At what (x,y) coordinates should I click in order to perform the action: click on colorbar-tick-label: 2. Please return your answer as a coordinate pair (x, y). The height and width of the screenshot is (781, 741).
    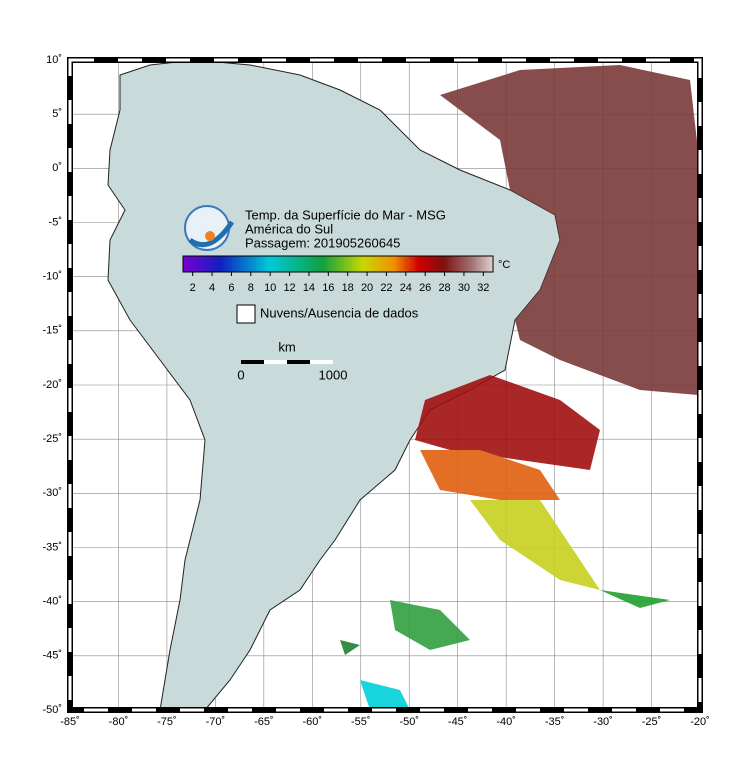
    Looking at the image, I should click on (193, 288).